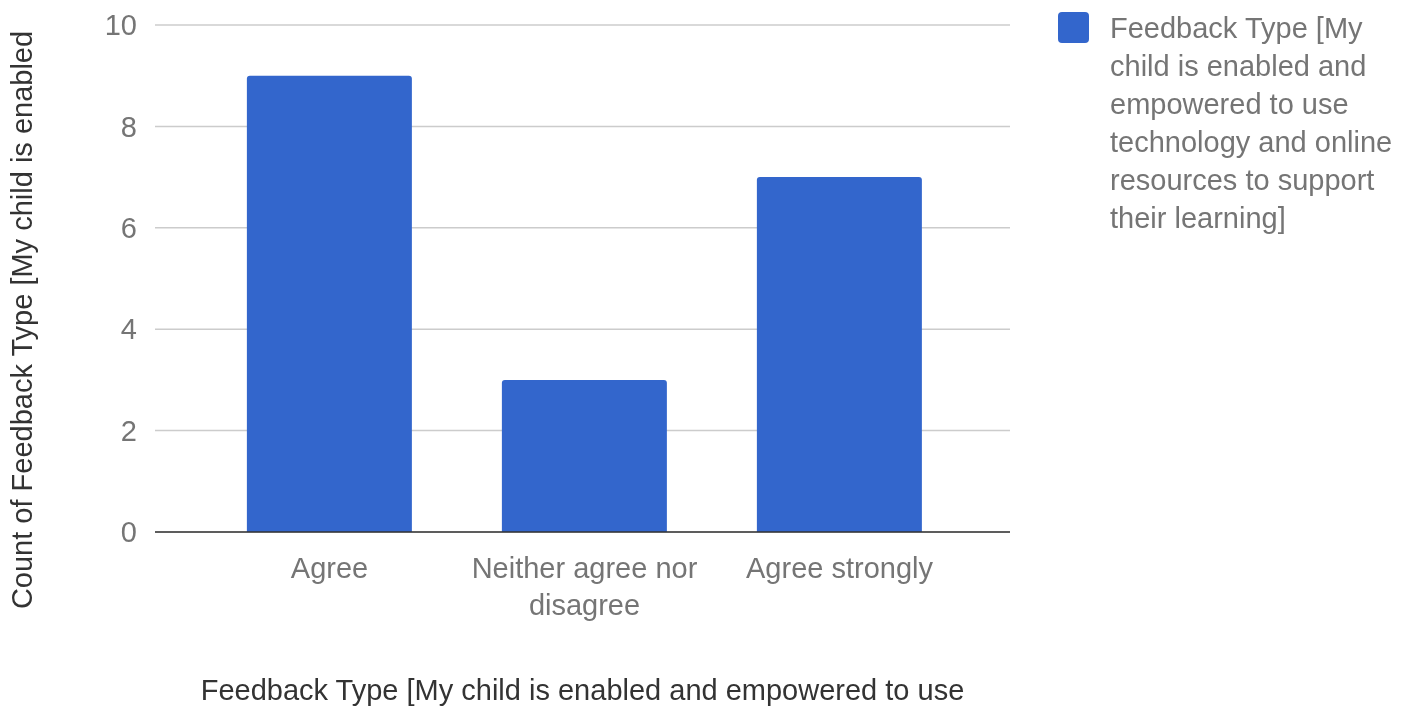 The width and height of the screenshot is (1426, 707). I want to click on legend-label: Feedback Type [My child is enabled and empowered to use technology and online resources to support their learning], so click(1252, 123).